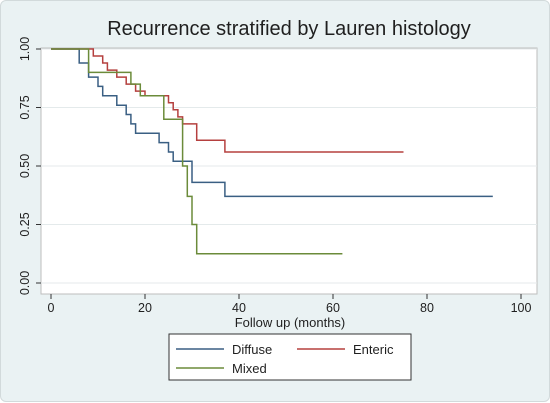 This screenshot has height=403, width=550. What do you see at coordinates (25, 49) in the screenshot?
I see `y-tick-label: 1.00` at bounding box center [25, 49].